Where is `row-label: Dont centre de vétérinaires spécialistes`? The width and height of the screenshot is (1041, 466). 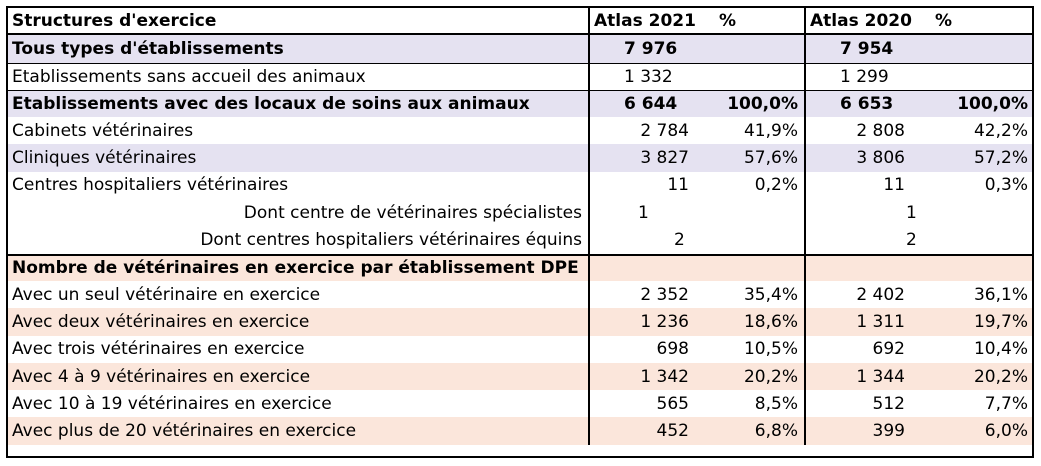
row-label: Dont centre de vétérinaires spécialistes is located at coordinates (412, 212).